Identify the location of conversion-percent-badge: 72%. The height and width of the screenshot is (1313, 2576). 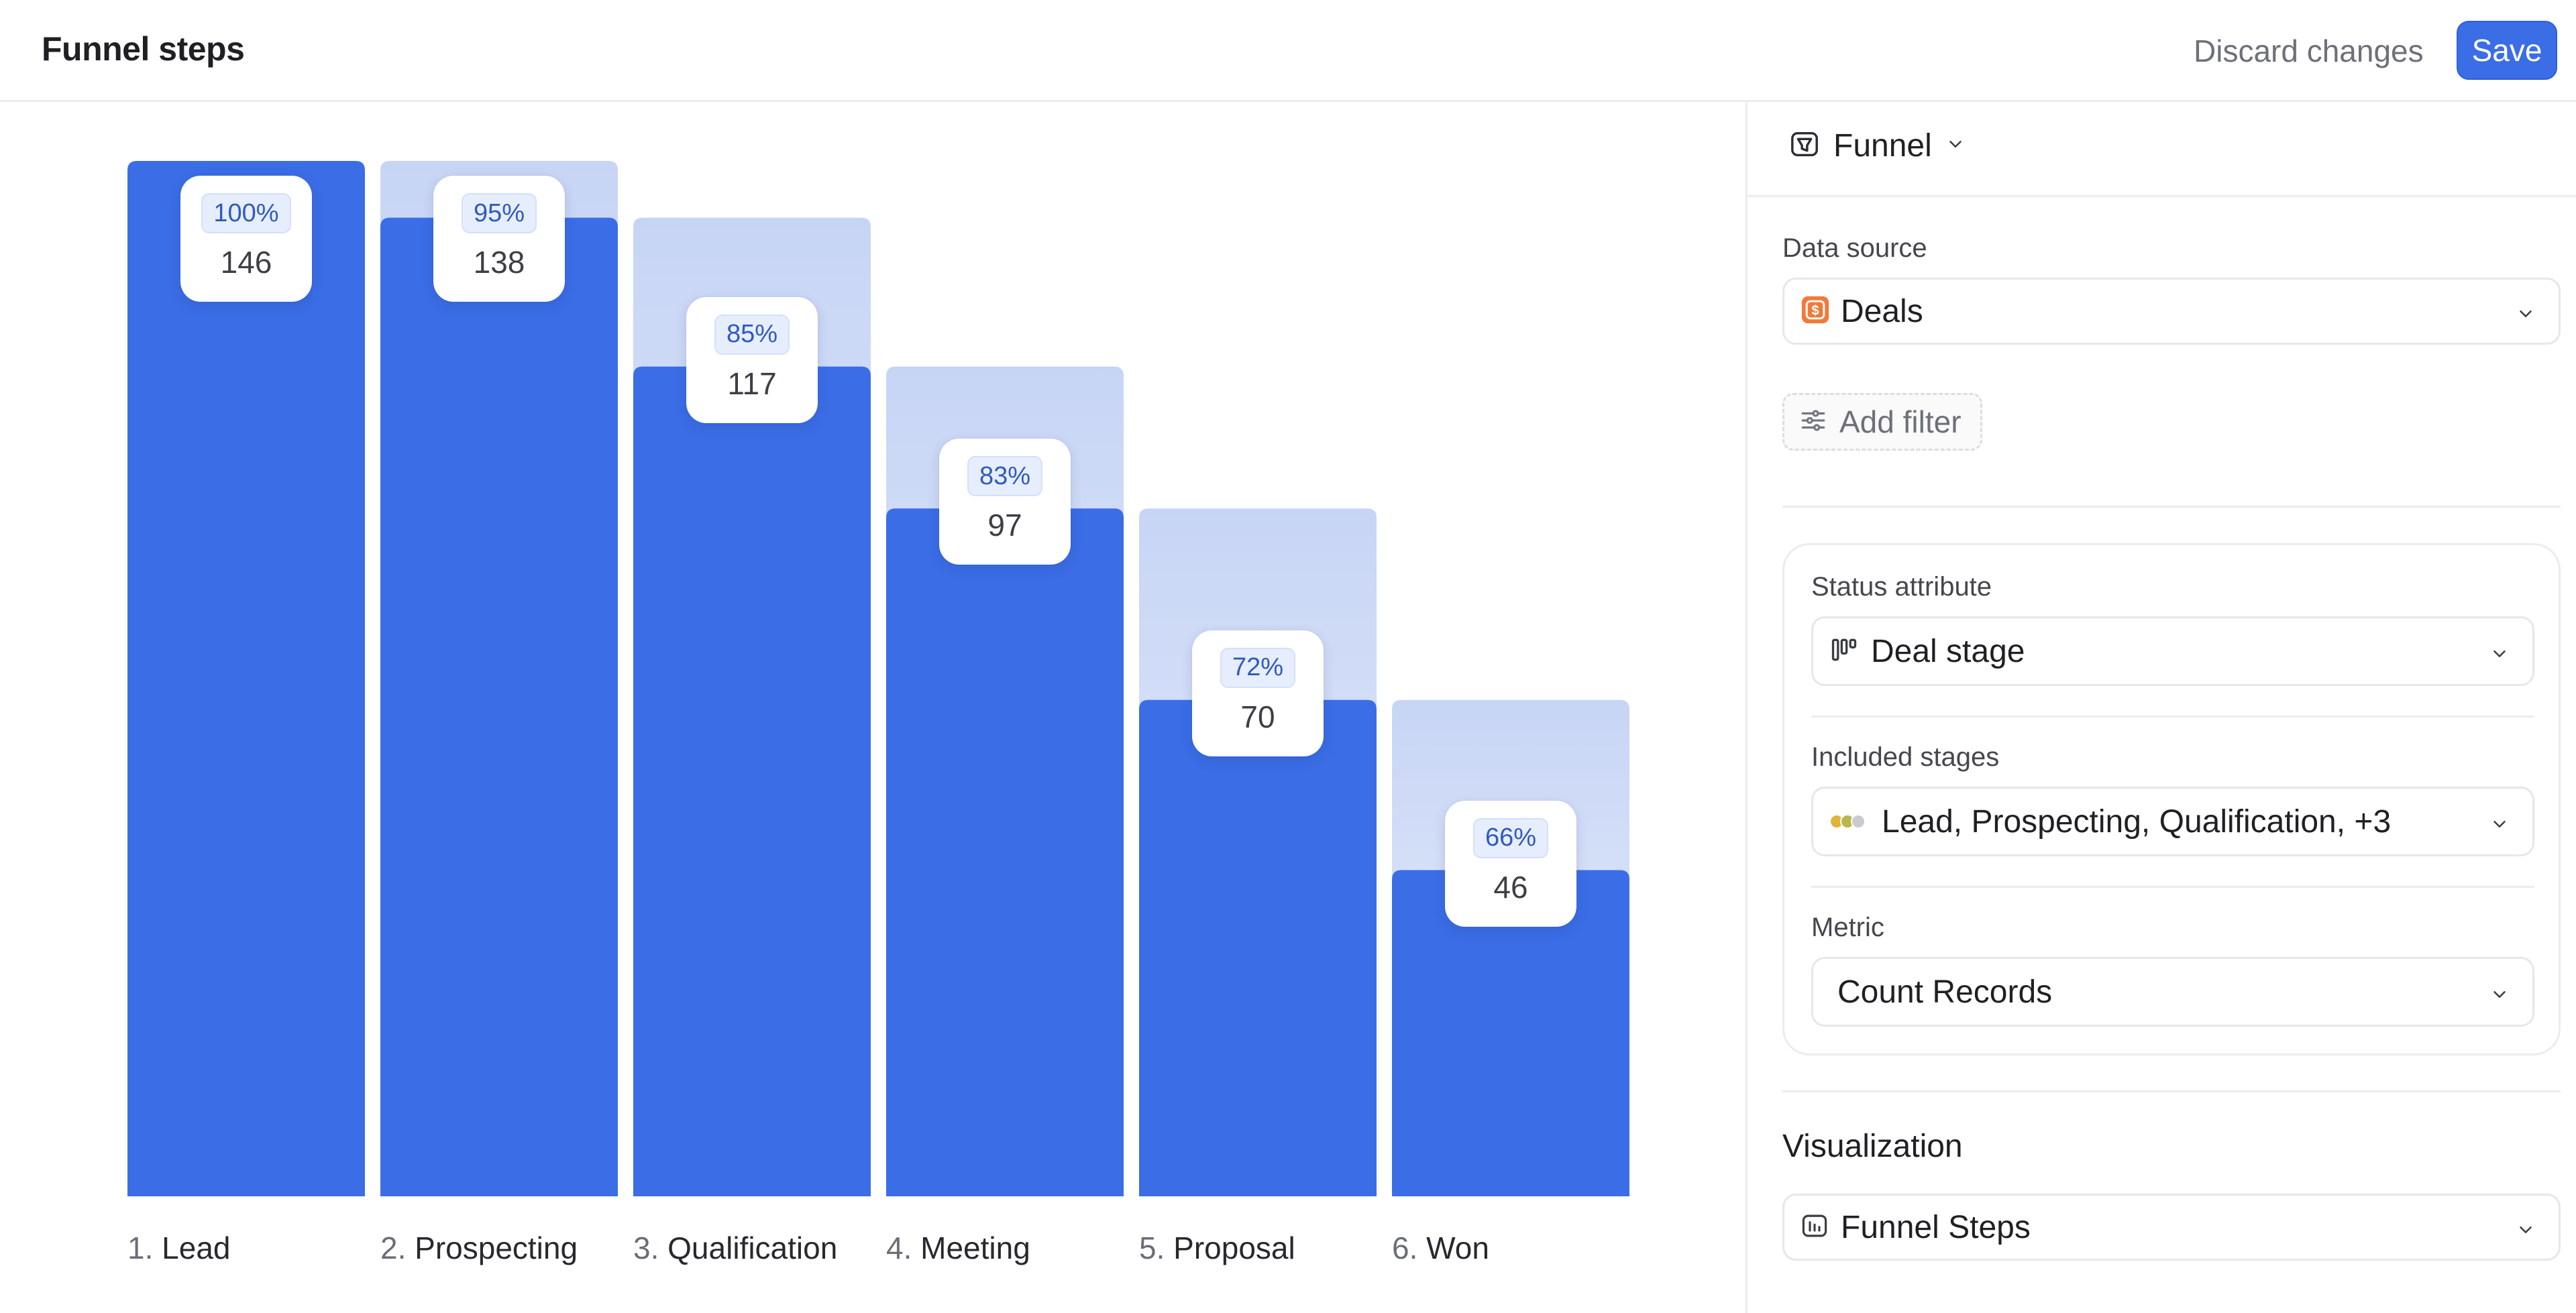
(1258, 667).